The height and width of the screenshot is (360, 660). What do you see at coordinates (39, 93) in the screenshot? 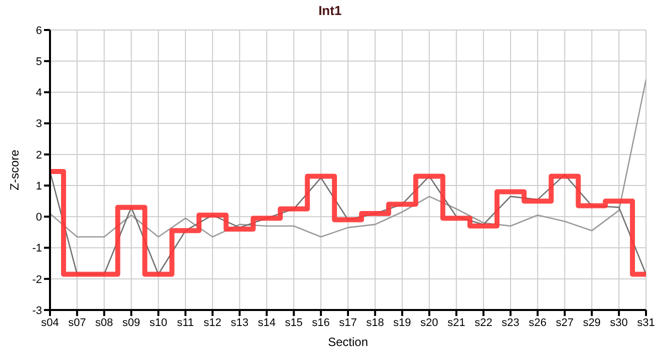
I see `y-tick-label: 4` at bounding box center [39, 93].